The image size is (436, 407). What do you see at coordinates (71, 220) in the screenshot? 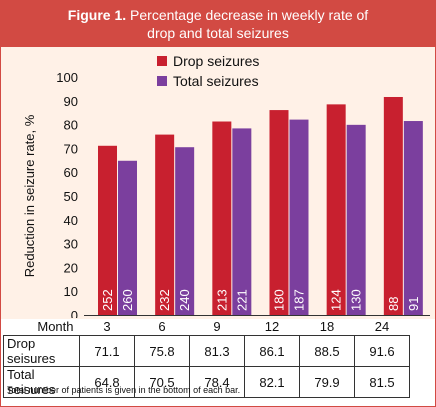
I see `y-tick-label: 40` at bounding box center [71, 220].